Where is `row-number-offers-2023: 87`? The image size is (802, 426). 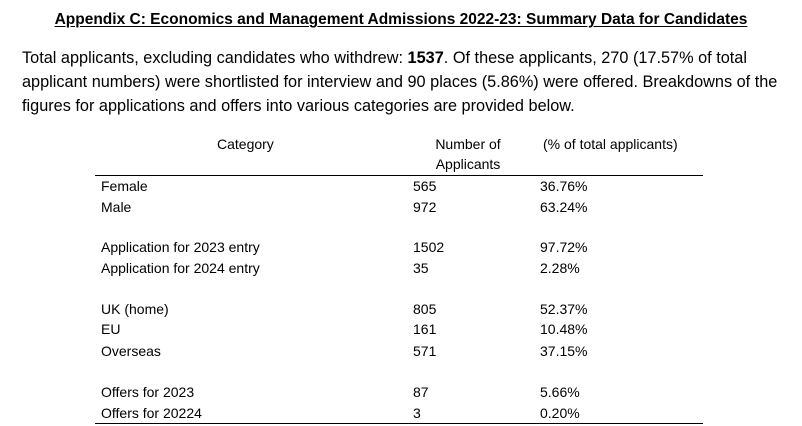 row-number-offers-2023: 87 is located at coordinates (421, 392).